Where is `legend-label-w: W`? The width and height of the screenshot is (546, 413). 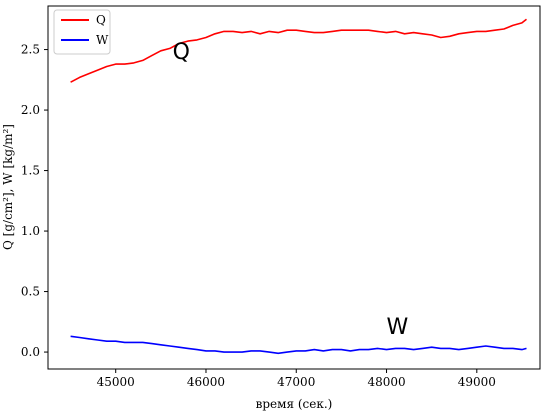
legend-label-w: W is located at coordinates (102, 40).